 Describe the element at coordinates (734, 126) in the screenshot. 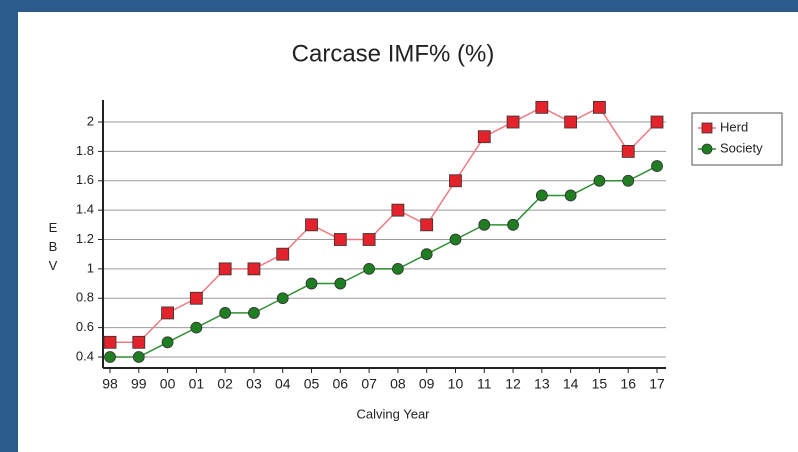

I see `legend-label: Herd` at that location.